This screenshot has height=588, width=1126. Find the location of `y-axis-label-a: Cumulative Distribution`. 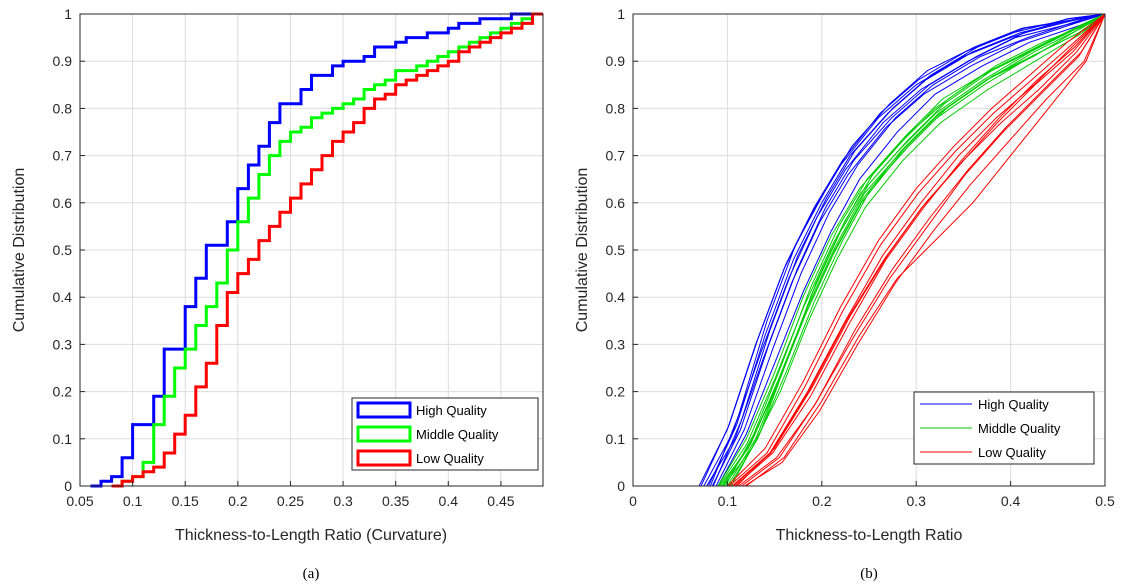

y-axis-label-a: Cumulative Distribution is located at coordinates (19, 250).